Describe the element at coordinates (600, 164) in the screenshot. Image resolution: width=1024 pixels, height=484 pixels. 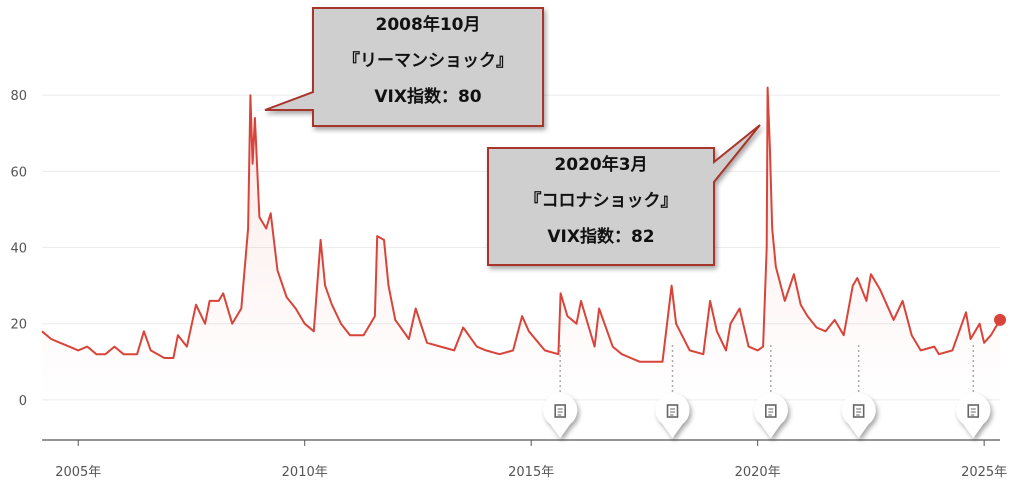
I see `annotation-text: 2020年3月` at that location.